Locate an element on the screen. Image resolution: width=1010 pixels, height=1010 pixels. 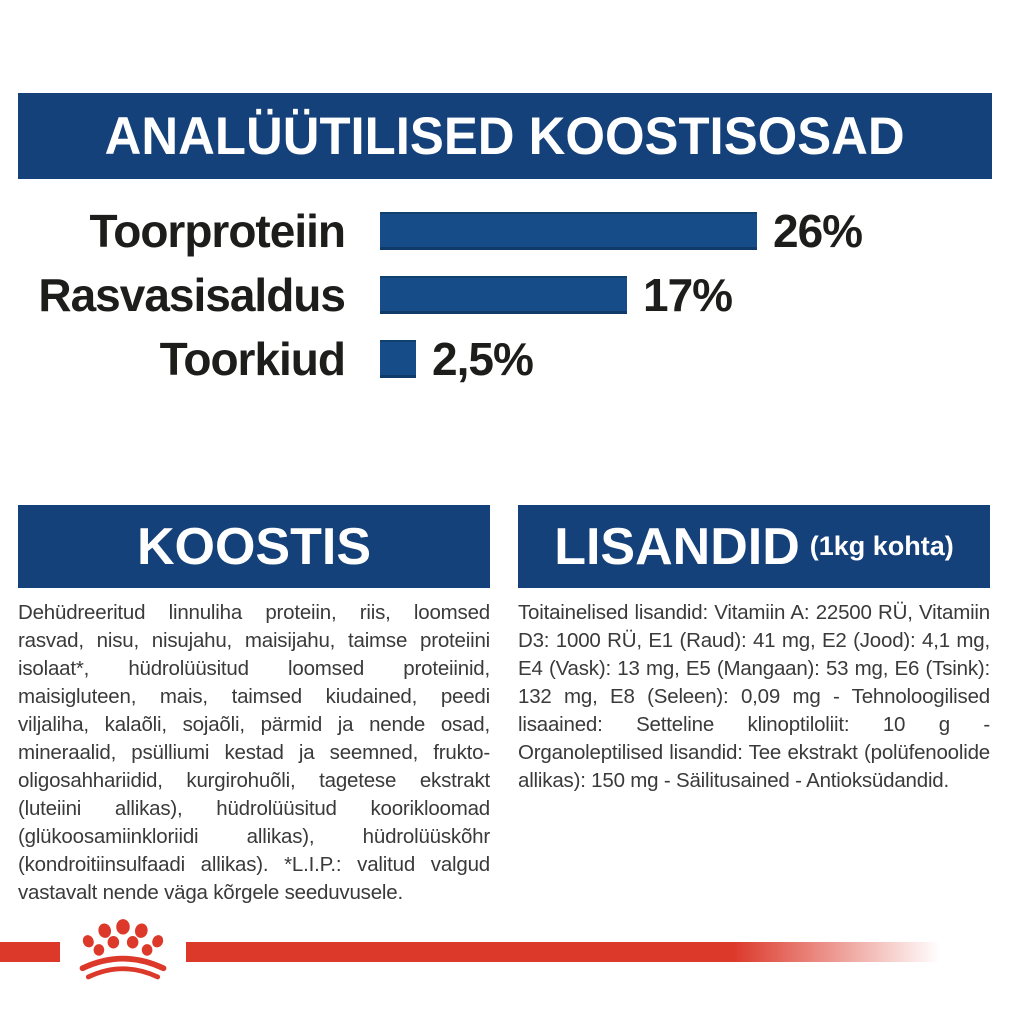
chart-row: Rasvasisaldus 17% is located at coordinates (505, 295).